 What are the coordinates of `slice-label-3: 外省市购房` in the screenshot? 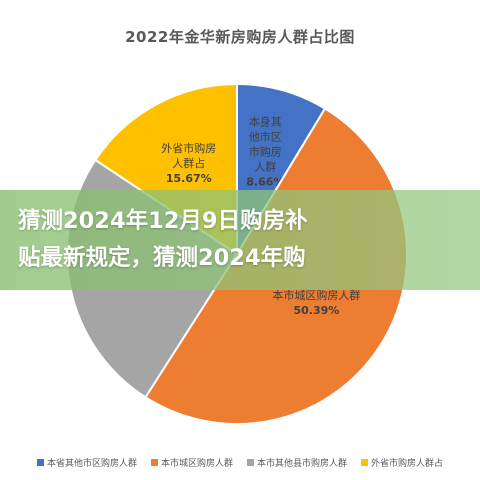 It's located at (188, 148).